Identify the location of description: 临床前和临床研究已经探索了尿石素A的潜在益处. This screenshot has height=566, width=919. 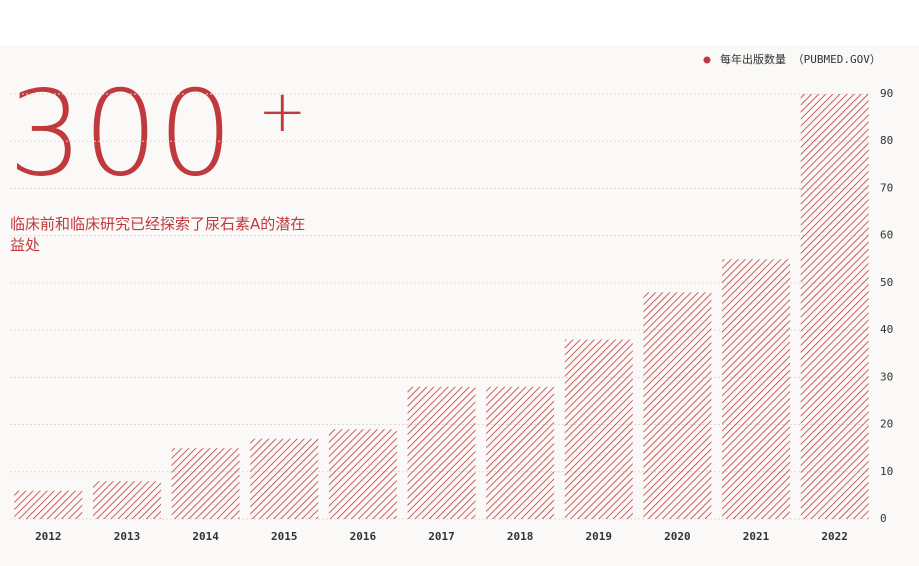
(158, 234).